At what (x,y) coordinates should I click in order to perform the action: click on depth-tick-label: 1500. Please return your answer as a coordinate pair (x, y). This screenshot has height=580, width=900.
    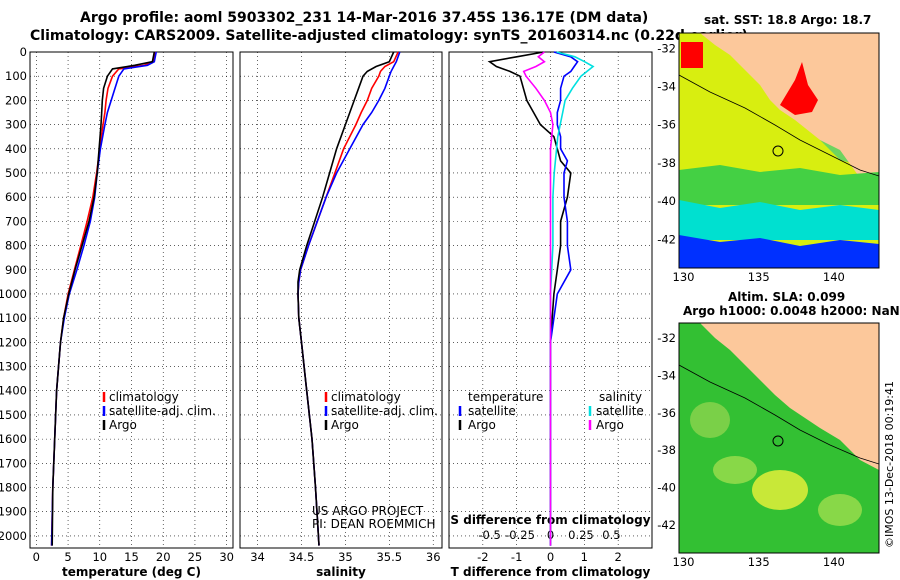
    Looking at the image, I should click on (13, 415).